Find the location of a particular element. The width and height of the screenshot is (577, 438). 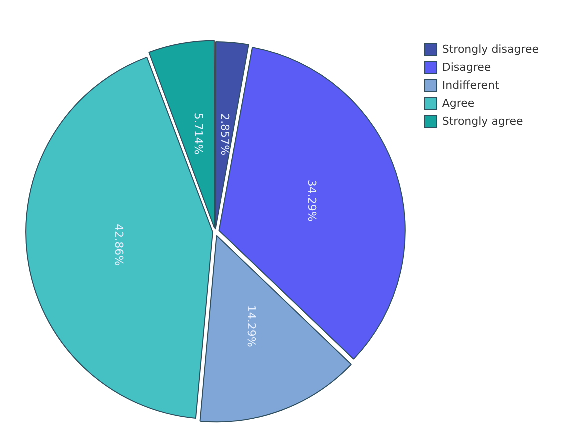

legend-label: Agree is located at coordinates (458, 103).